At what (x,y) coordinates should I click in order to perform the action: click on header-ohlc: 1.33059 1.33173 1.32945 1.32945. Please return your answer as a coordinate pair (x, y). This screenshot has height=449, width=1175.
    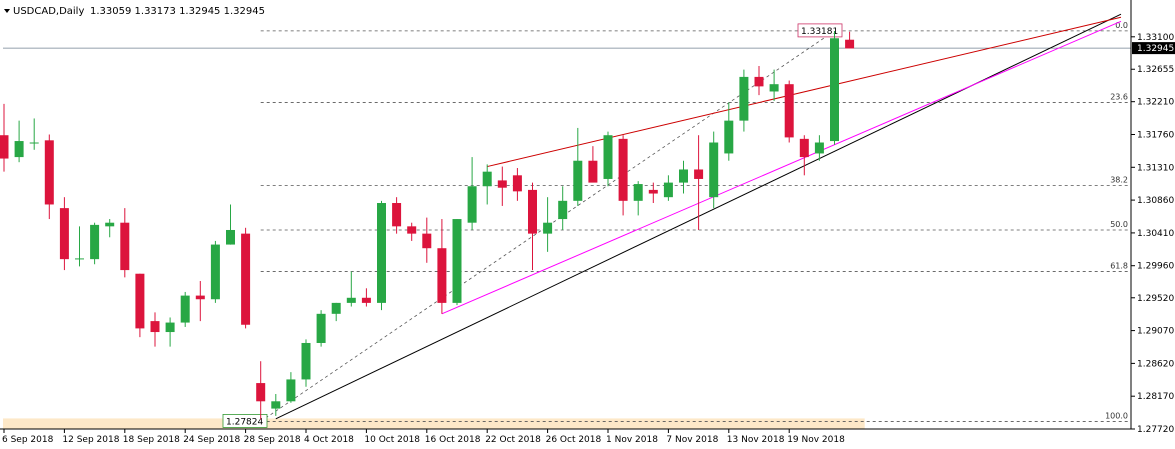
    Looking at the image, I should click on (177, 11).